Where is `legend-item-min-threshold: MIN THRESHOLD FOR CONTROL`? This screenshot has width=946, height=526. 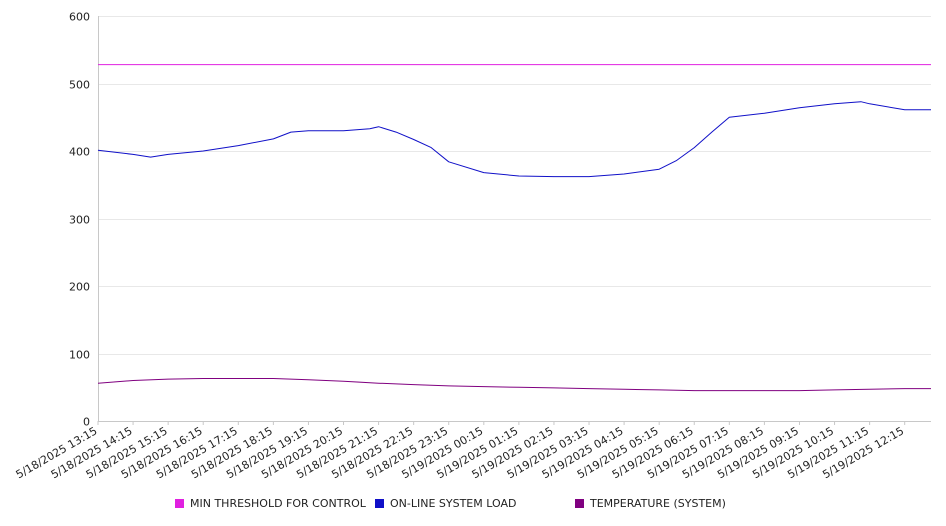 legend-item-min-threshold: MIN THRESHOLD FOR CONTROL is located at coordinates (270, 503).